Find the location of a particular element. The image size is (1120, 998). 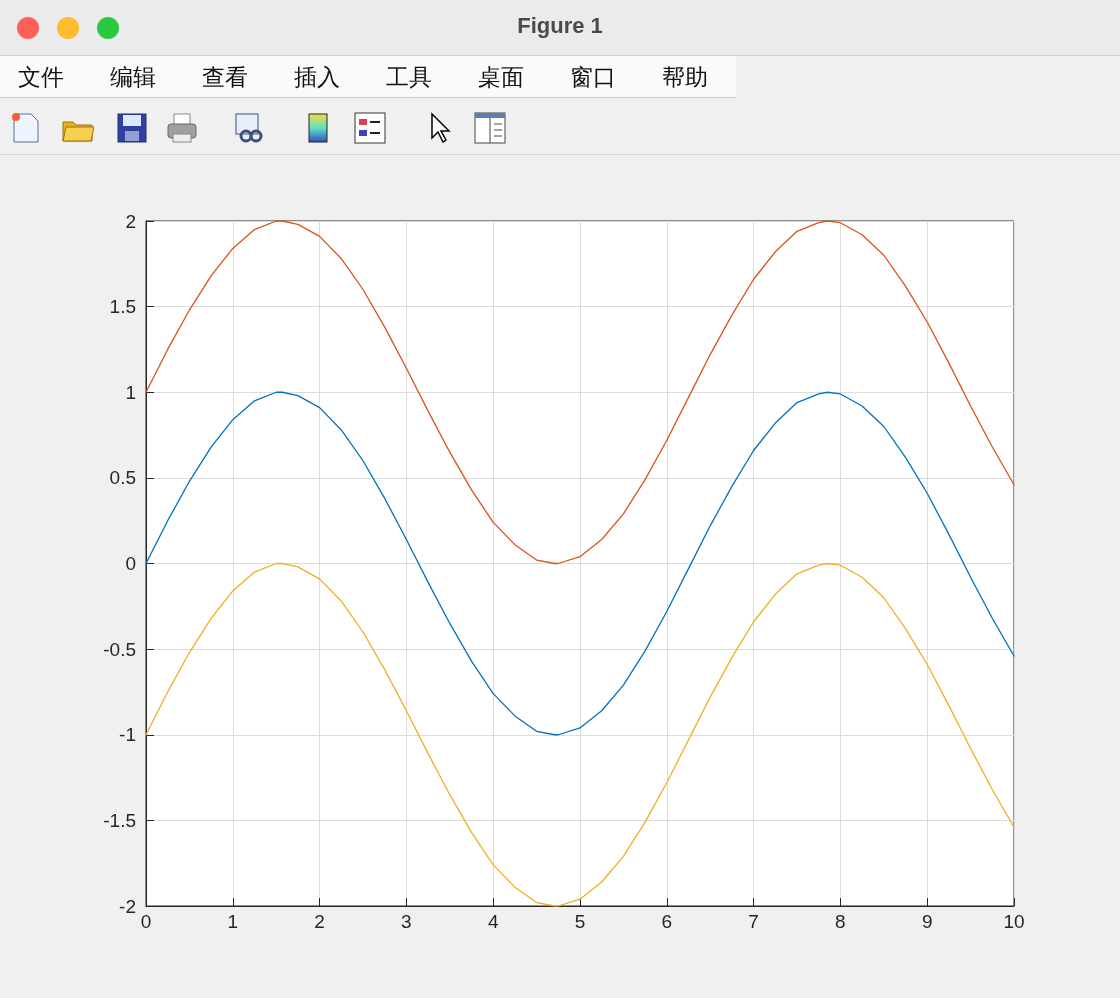

x-tick-label: 8 is located at coordinates (840, 921).